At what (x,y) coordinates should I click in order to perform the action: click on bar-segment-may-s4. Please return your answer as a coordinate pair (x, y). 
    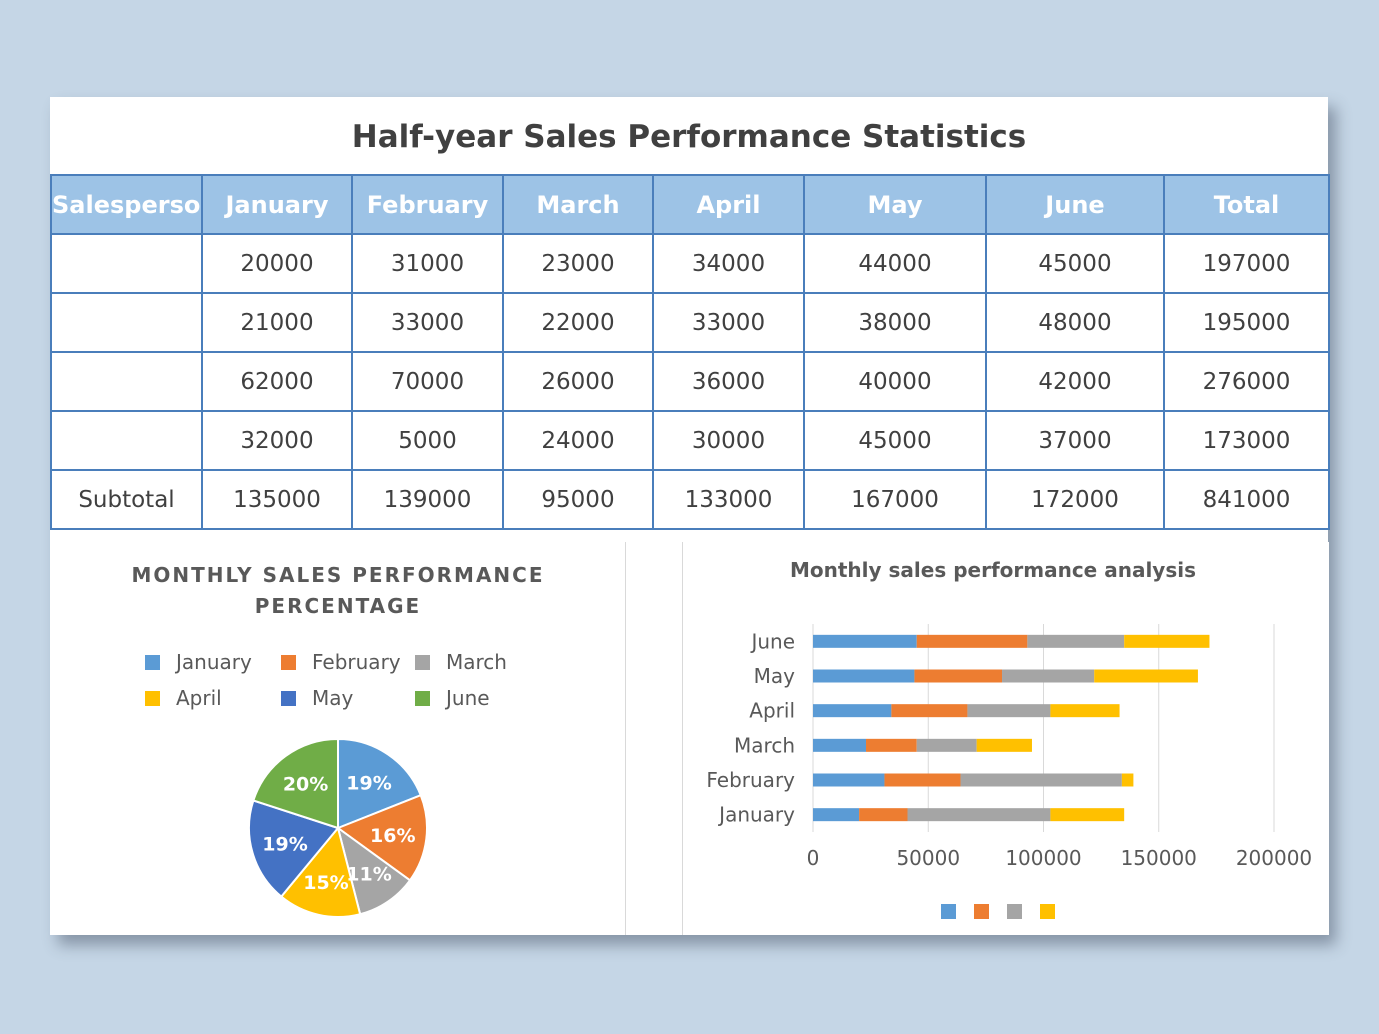
    Looking at the image, I should click on (1146, 676).